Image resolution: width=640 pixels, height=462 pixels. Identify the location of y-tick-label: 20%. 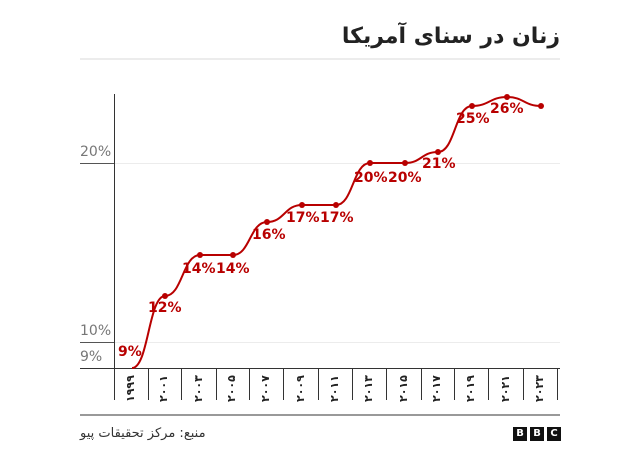
(96, 152).